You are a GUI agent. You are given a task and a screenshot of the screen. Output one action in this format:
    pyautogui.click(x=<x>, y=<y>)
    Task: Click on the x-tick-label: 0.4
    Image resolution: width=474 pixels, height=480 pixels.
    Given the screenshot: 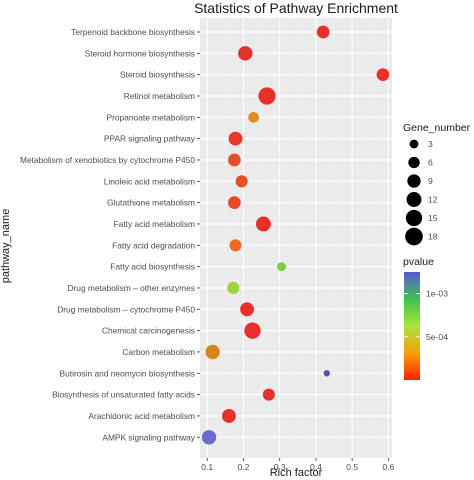 What is the action you would take?
    pyautogui.click(x=316, y=467)
    